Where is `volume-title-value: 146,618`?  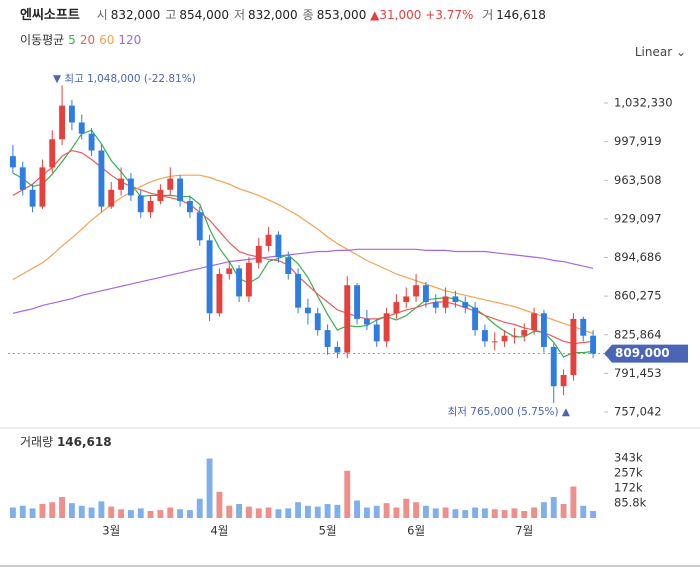
volume-title-value: 146,618 is located at coordinates (84, 442).